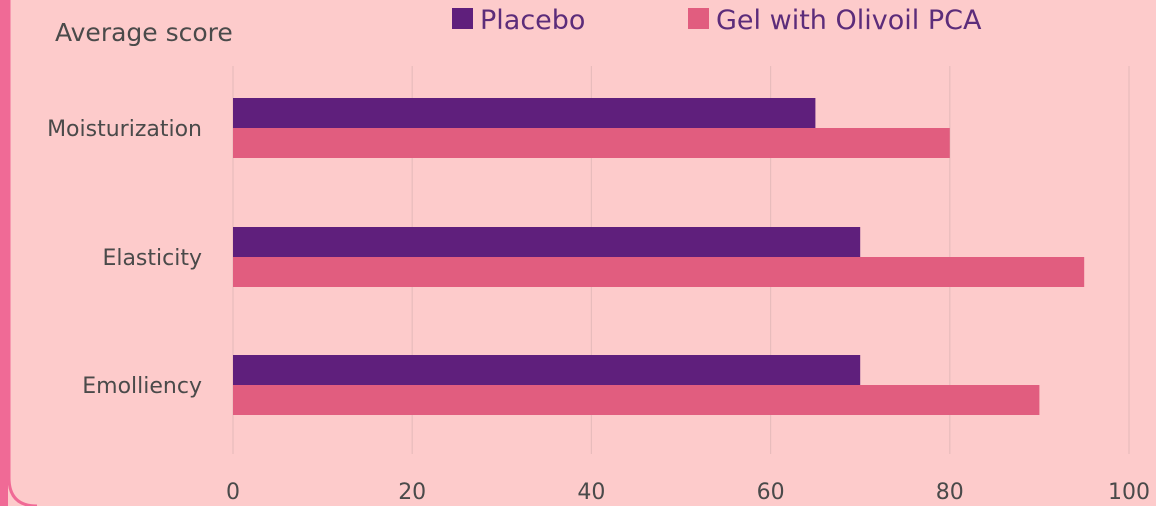  I want to click on x-tick-label-0: 0, so click(233, 492).